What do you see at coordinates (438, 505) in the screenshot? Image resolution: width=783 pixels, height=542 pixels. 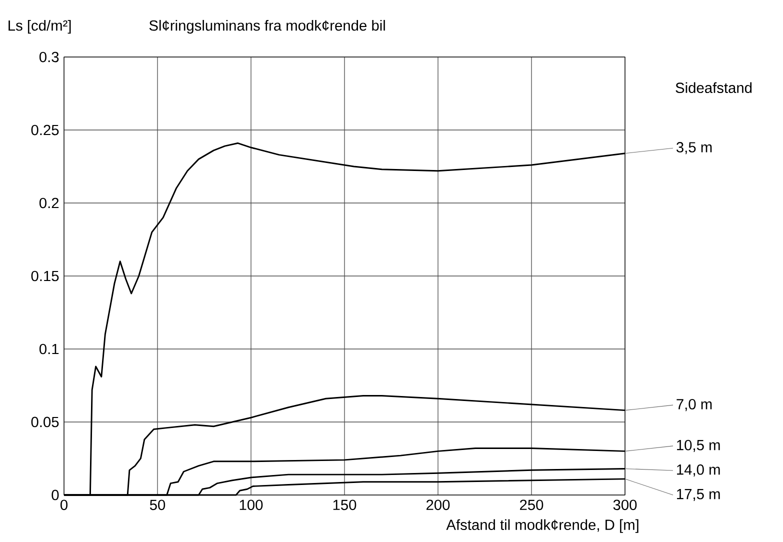 I see `x-tick-label: 200` at bounding box center [438, 505].